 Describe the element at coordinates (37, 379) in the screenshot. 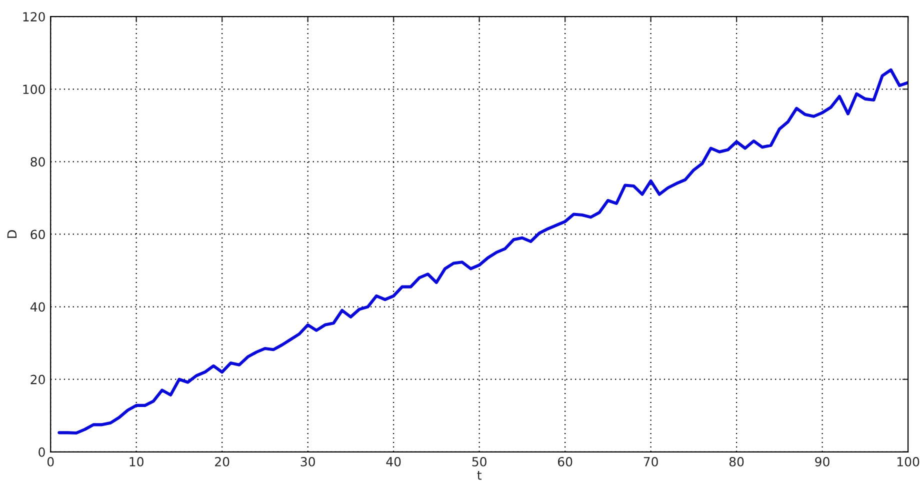

I see `y-tick-label: 20` at that location.